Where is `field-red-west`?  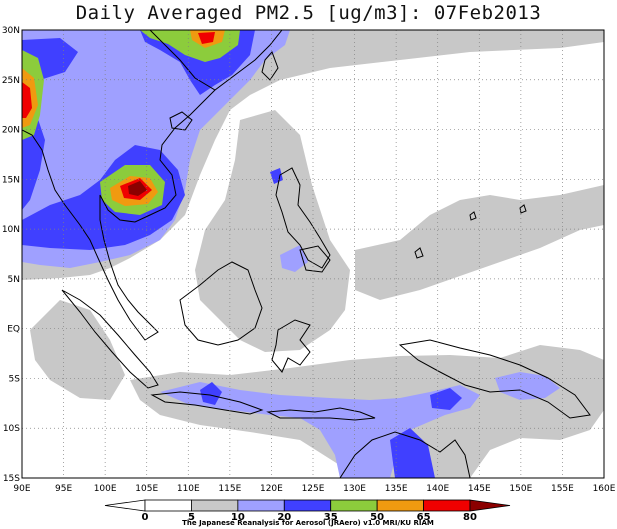 field-red-west is located at coordinates (27, 100).